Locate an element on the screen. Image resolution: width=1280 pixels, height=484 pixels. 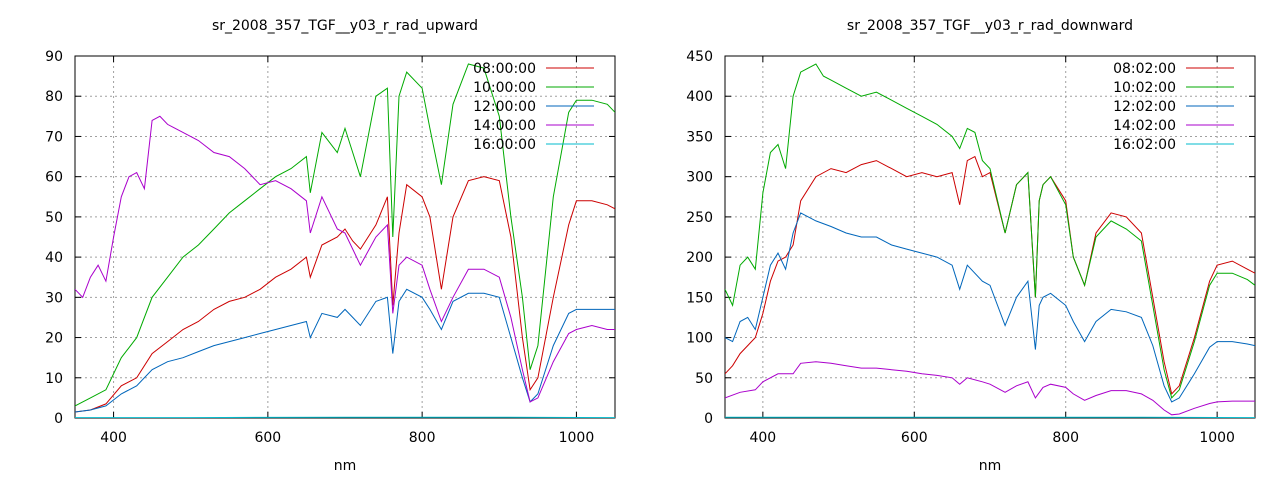
chart-title: sr_2008_357_TGF__y03_r_rad_downward is located at coordinates (990, 26).